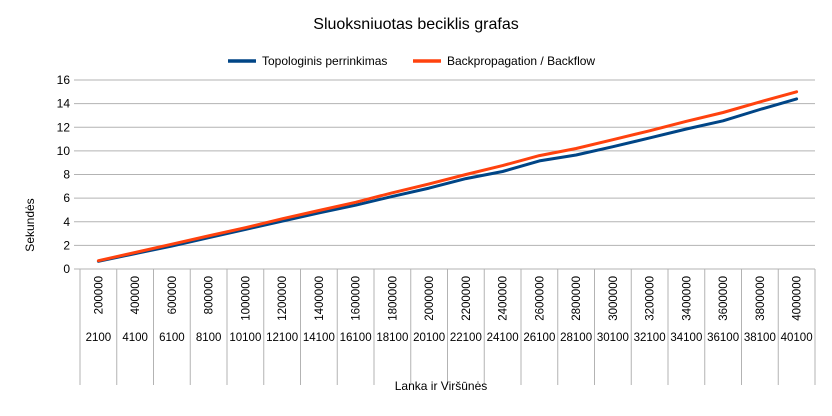 The height and width of the screenshot is (416, 832). Describe the element at coordinates (503, 338) in the screenshot. I see `x-category-vertices-label: 24100` at that location.